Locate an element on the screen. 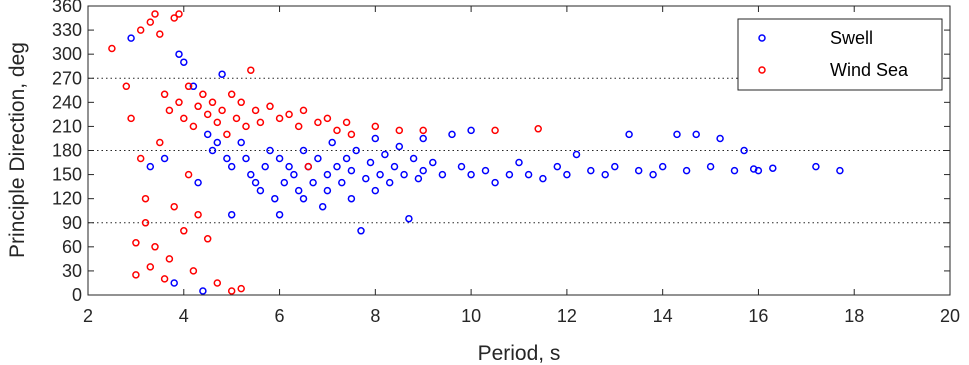 This screenshot has height=365, width=969. legend-label-wind-sea: Wind Sea is located at coordinates (869, 70).